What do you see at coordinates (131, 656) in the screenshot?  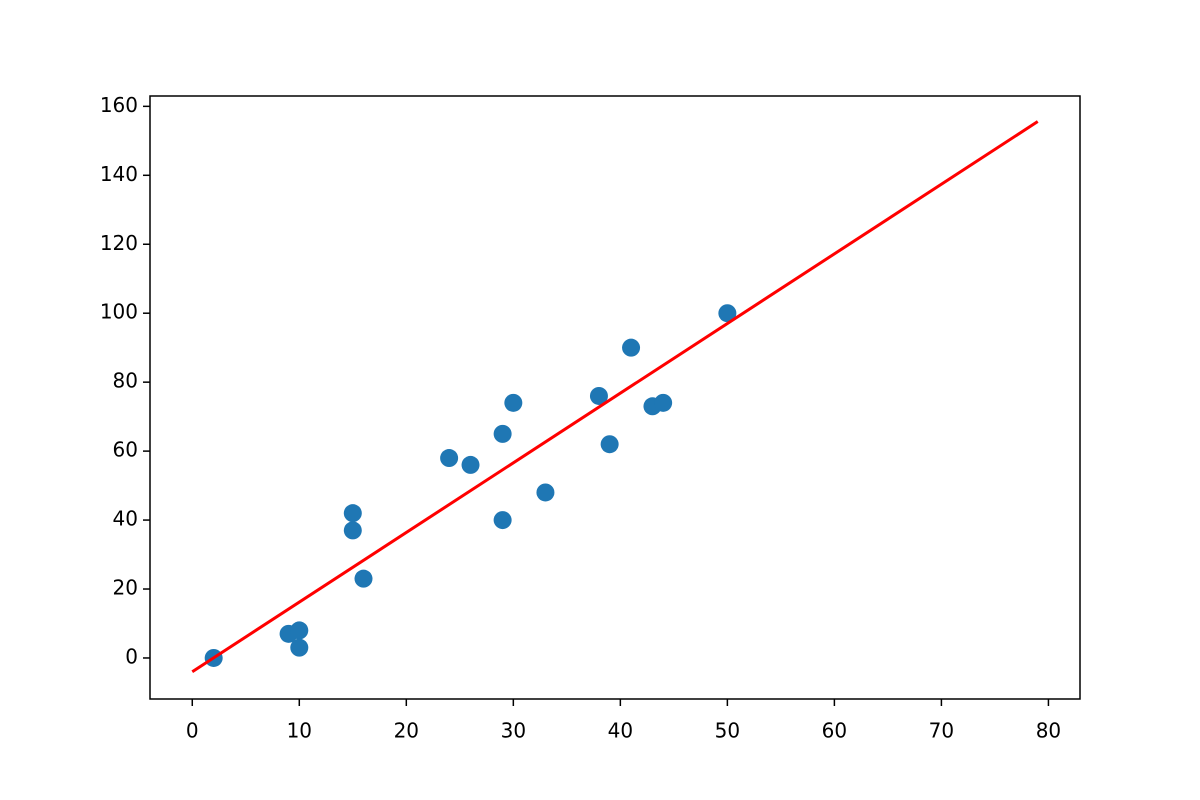 I see `y-tick-label: 0` at bounding box center [131, 656].